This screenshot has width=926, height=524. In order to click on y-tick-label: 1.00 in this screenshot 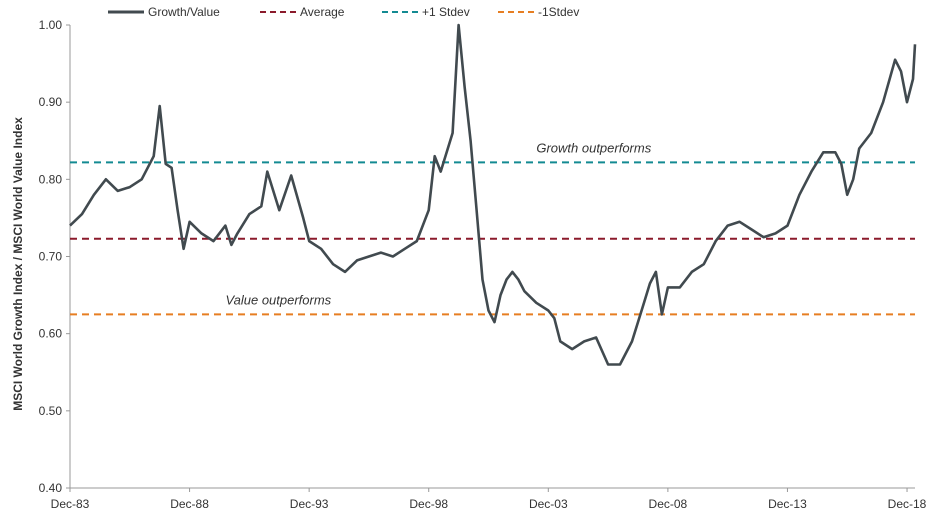, I will do `click(51, 25)`.